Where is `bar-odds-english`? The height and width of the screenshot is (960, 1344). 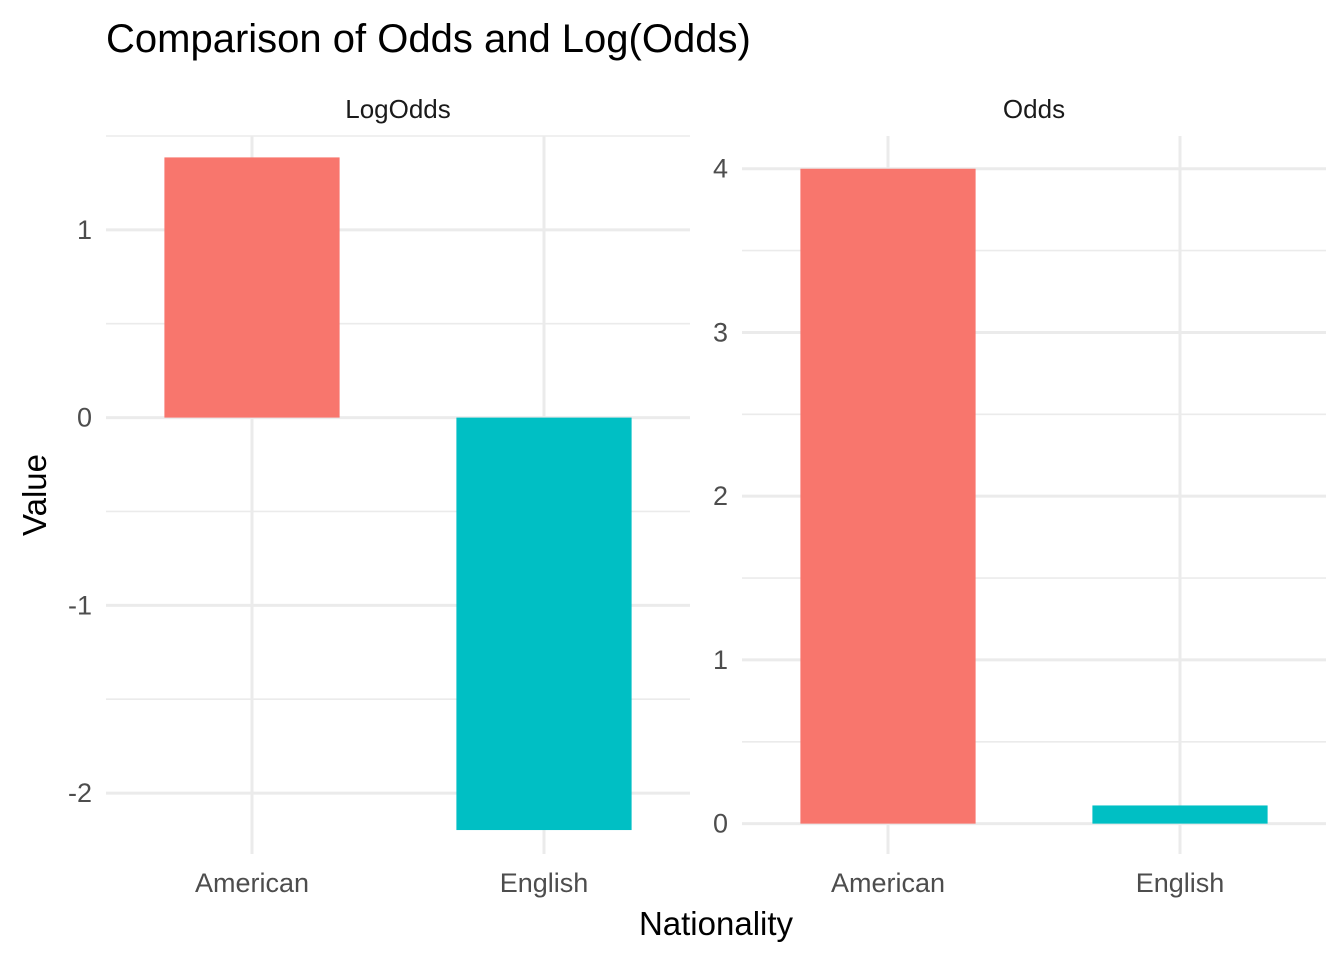
bar-odds-english is located at coordinates (1180, 814).